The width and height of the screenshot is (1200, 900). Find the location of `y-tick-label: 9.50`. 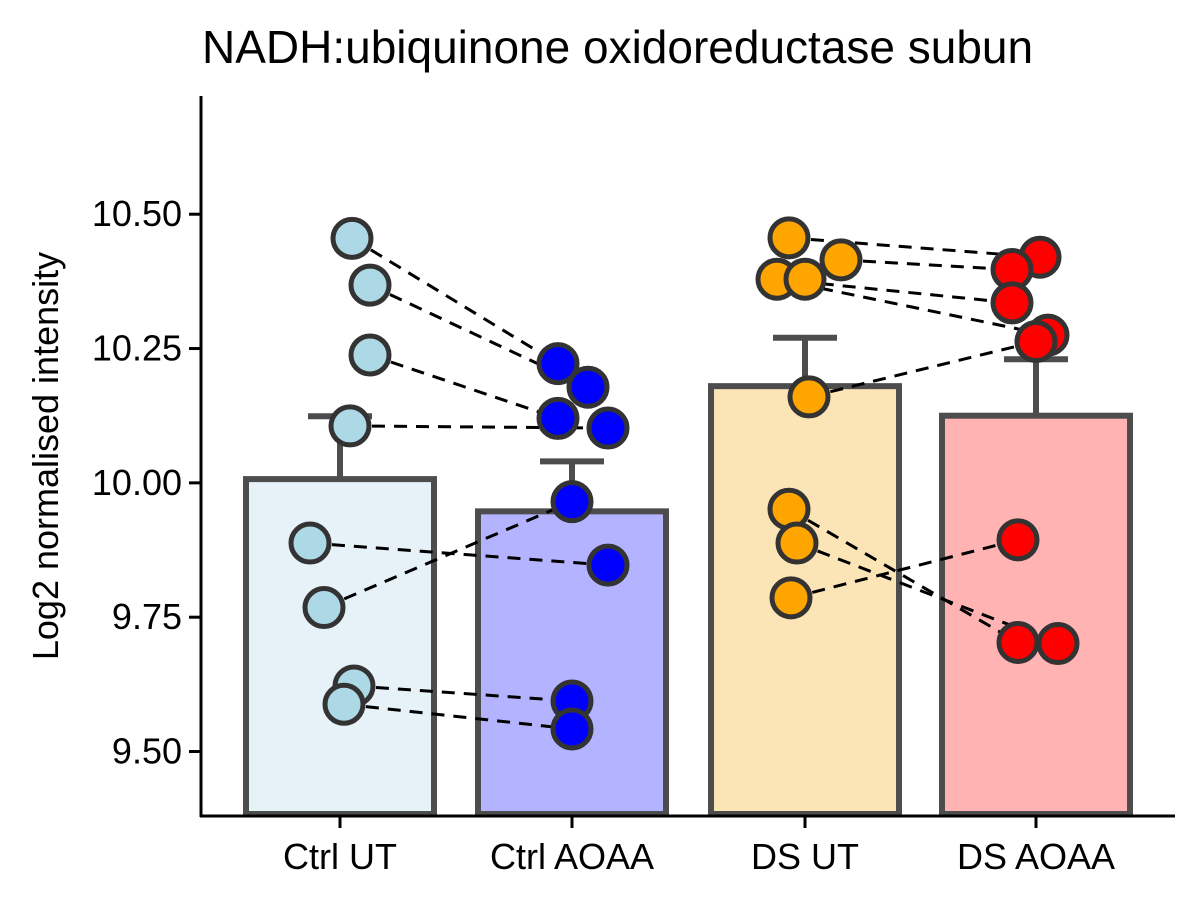

y-tick-label: 9.50 is located at coordinates (147, 751).